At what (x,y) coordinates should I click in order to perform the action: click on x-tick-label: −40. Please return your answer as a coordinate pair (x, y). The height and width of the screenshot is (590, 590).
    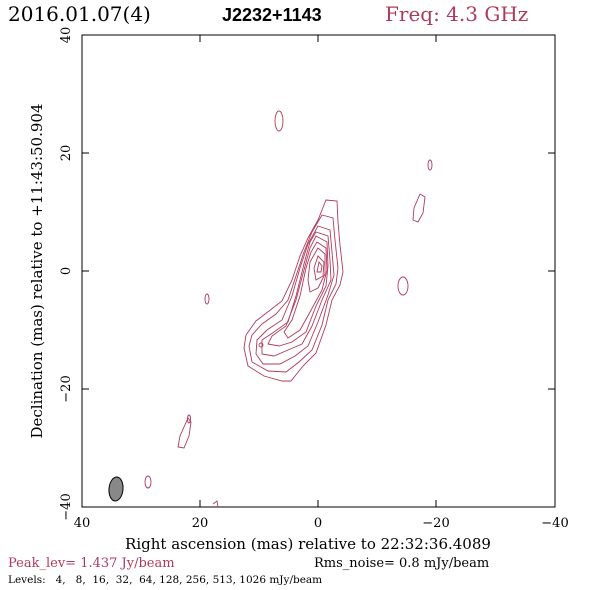
    Looking at the image, I should click on (554, 523).